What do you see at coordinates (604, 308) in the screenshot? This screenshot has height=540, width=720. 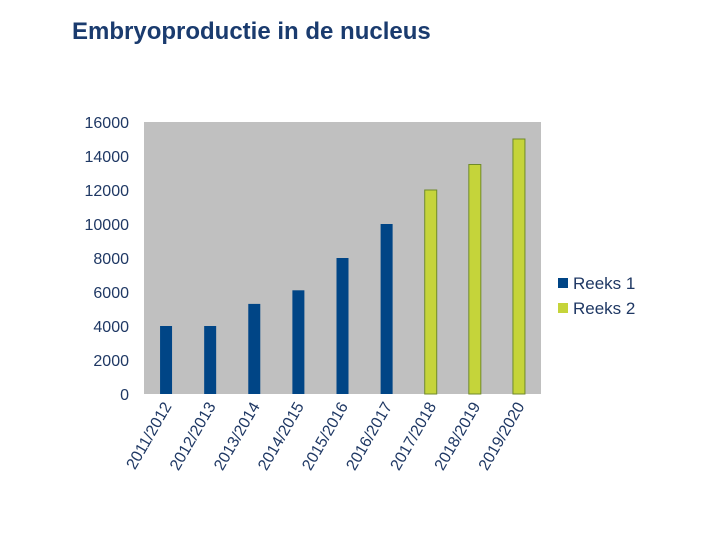 I see `legend-label: Reeks 2` at bounding box center [604, 308].